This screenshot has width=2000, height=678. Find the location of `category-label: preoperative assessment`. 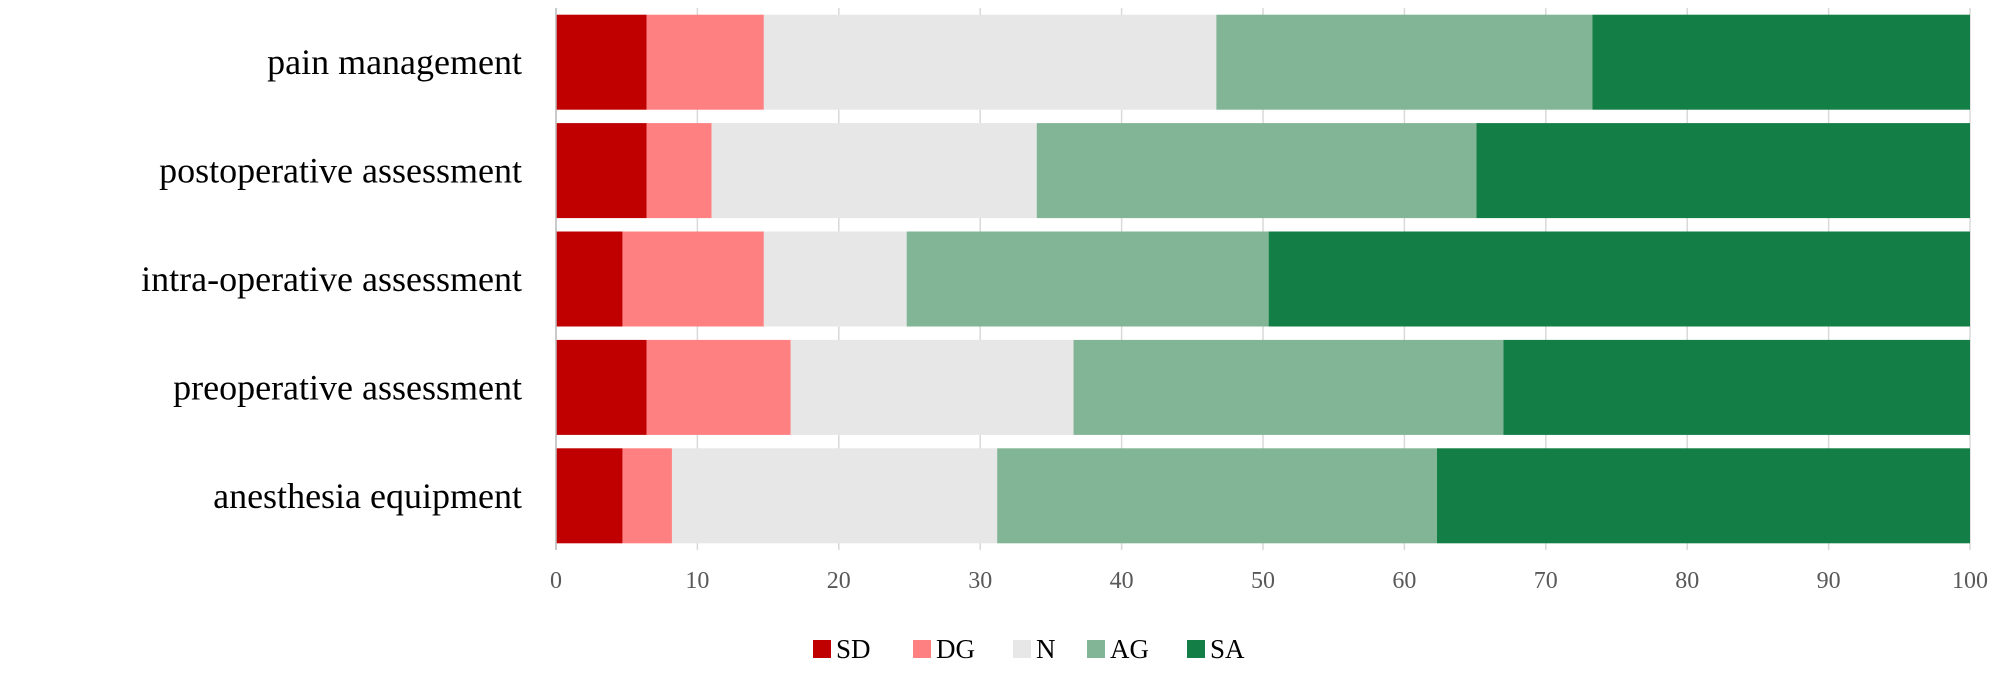

category-label: preoperative assessment is located at coordinates (347, 387).